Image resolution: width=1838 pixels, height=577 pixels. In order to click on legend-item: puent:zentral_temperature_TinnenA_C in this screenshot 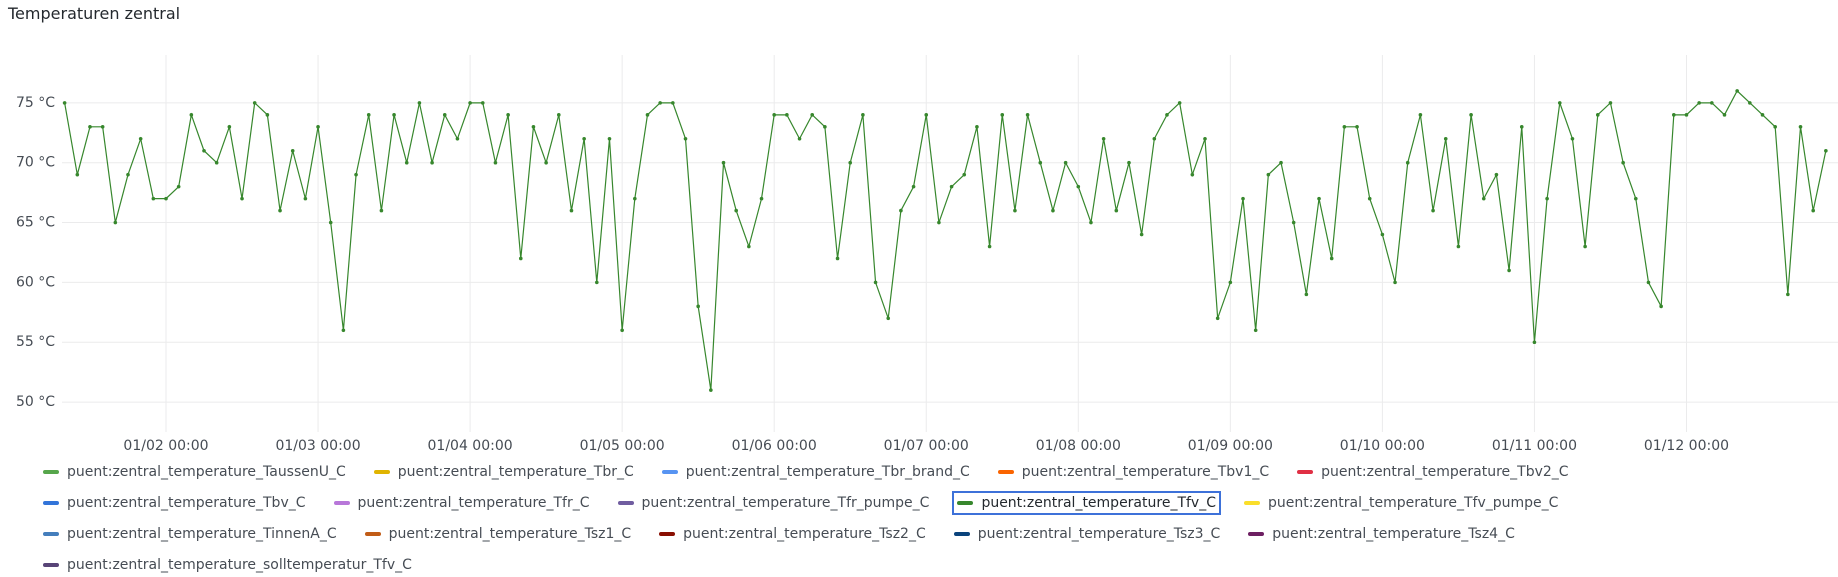, I will do `click(190, 534)`.